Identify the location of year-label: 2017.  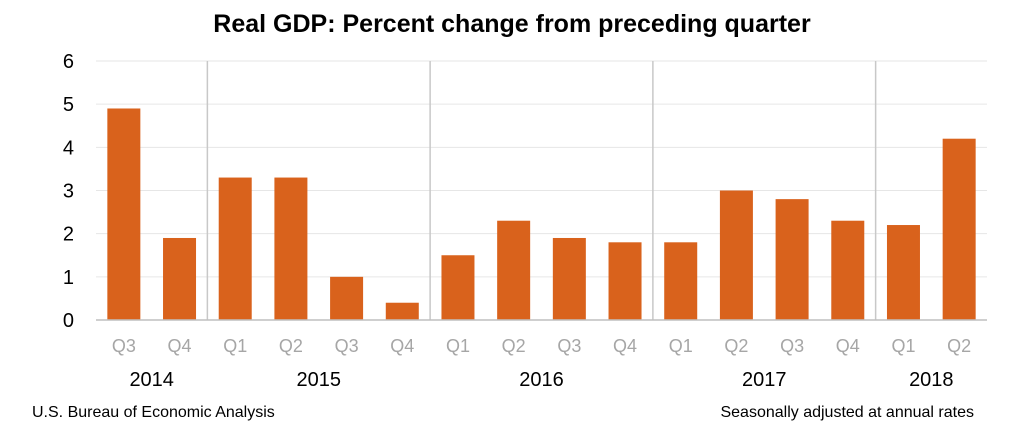
(764, 380).